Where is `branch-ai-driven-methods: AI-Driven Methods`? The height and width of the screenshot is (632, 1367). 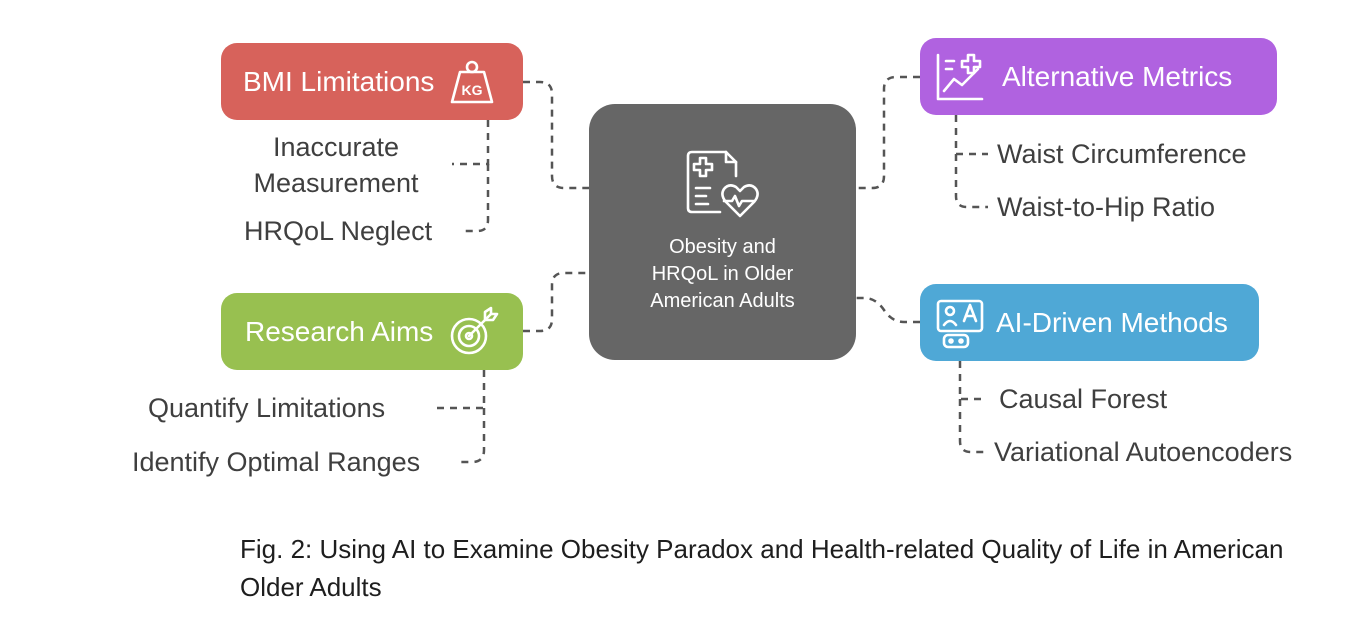
branch-ai-driven-methods: AI-Driven Methods is located at coordinates (1089, 322).